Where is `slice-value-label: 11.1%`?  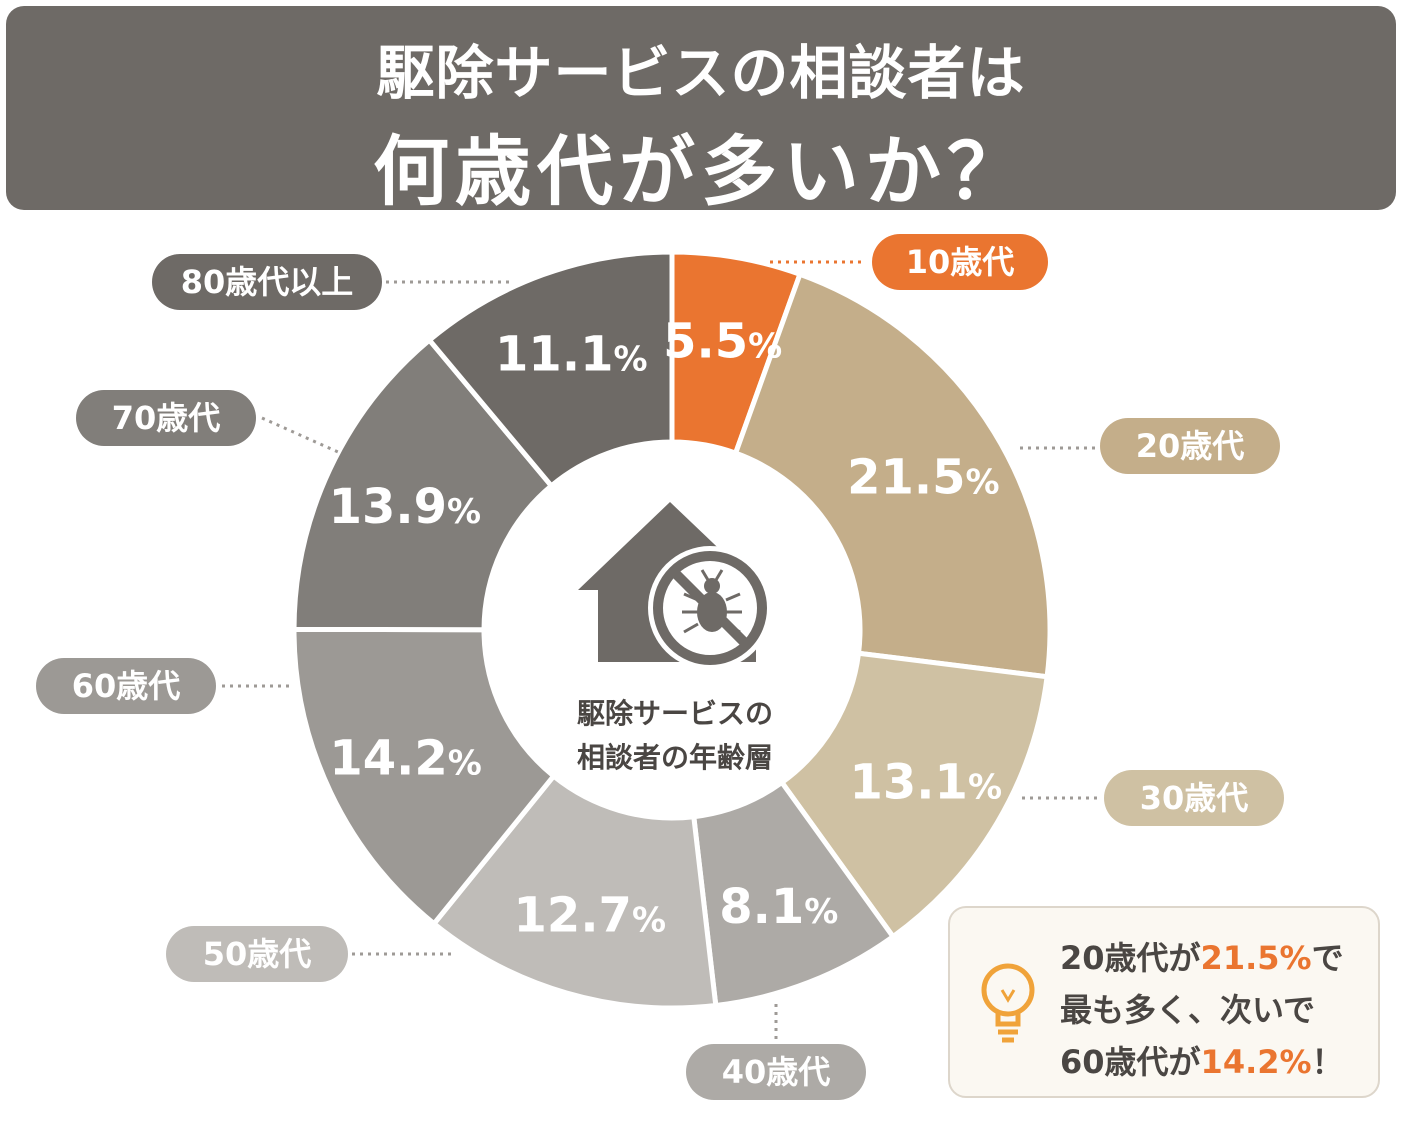 slice-value-label: 11.1% is located at coordinates (571, 355).